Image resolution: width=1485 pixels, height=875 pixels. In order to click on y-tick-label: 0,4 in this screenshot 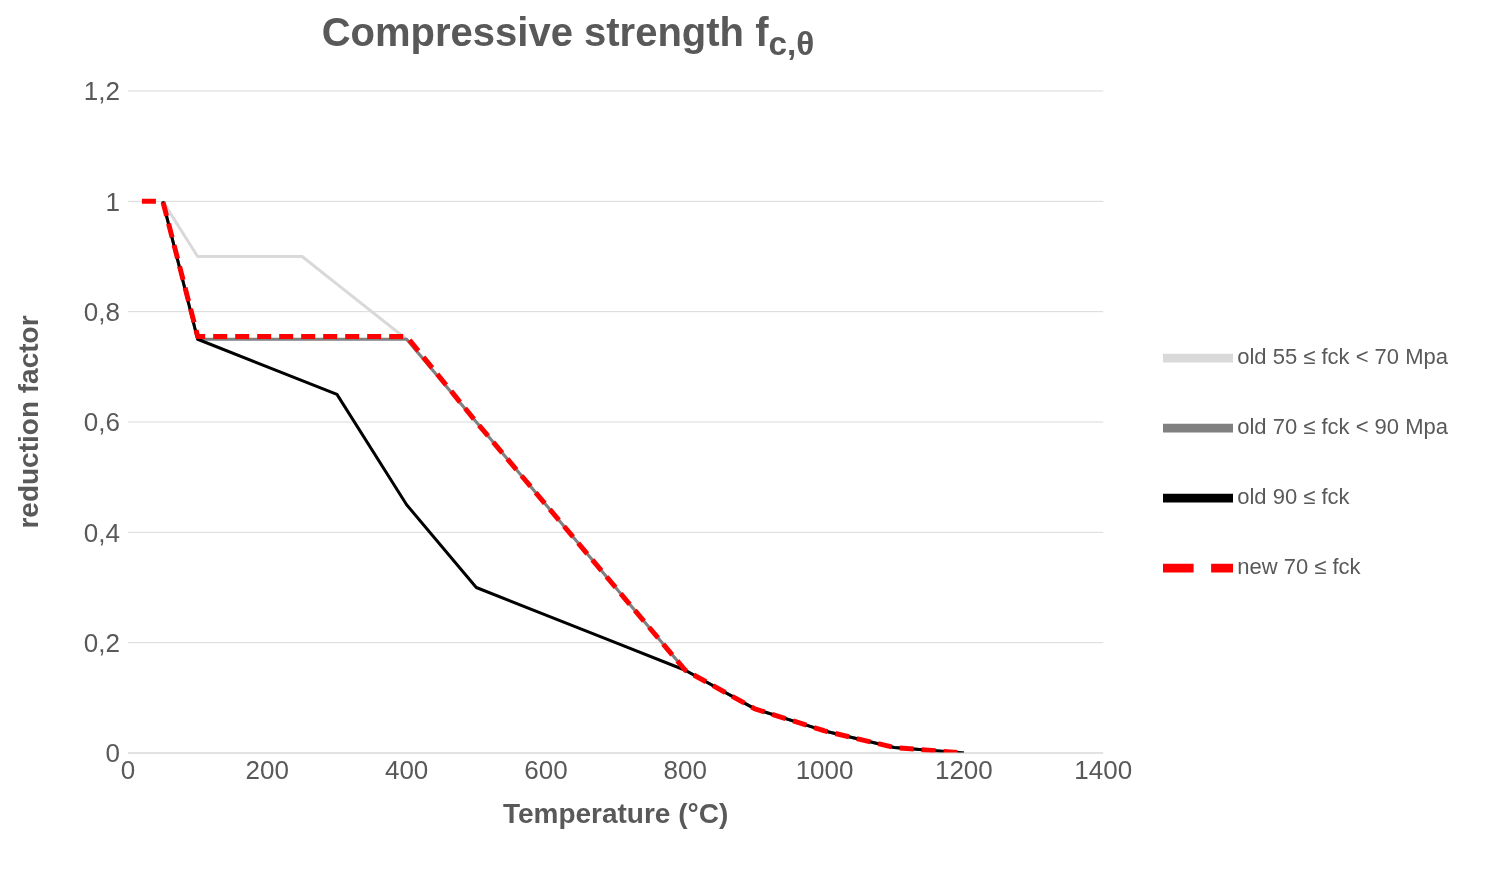, I will do `click(101, 532)`.